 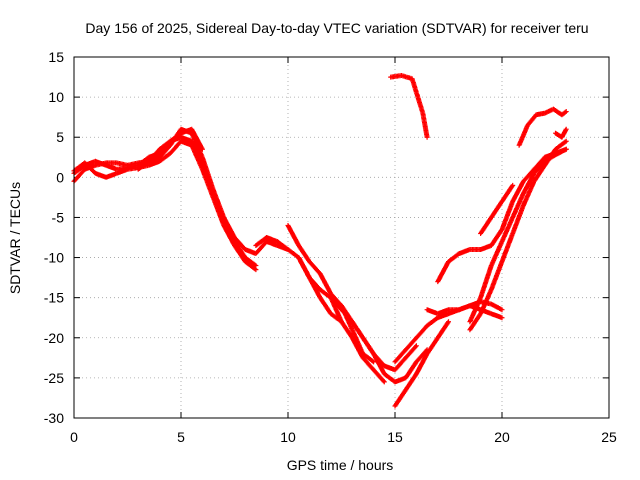 I want to click on x-tick-label: 20, so click(x=502, y=437).